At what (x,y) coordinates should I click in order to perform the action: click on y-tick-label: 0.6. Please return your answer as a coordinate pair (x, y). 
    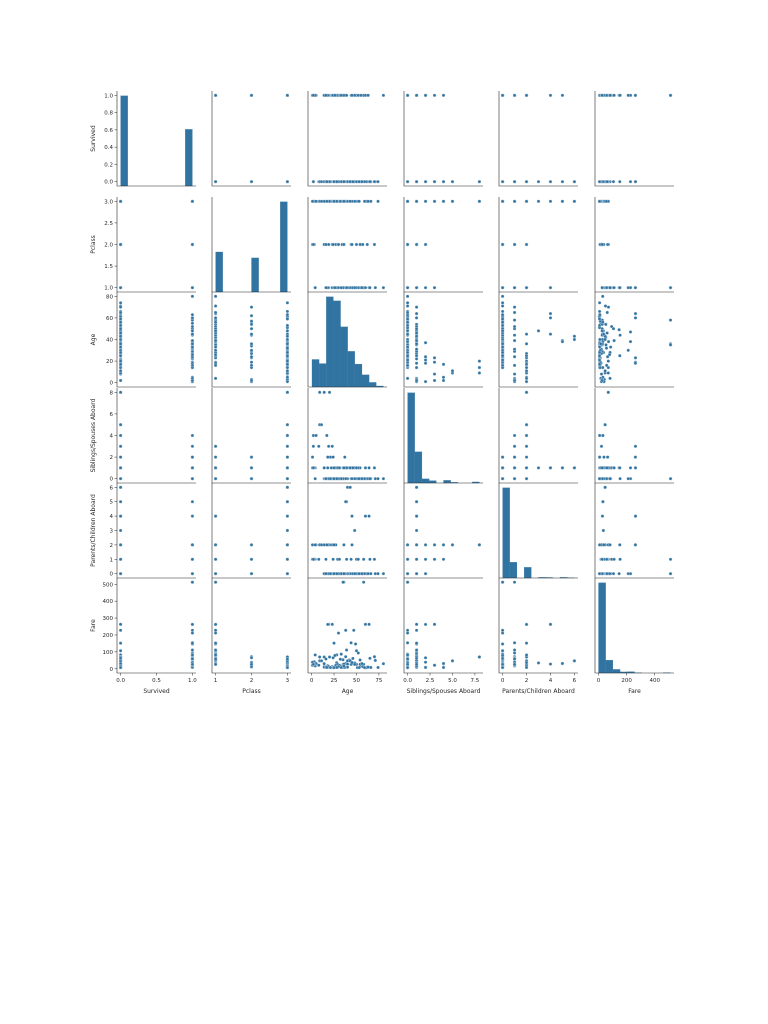
    Looking at the image, I should click on (108, 131).